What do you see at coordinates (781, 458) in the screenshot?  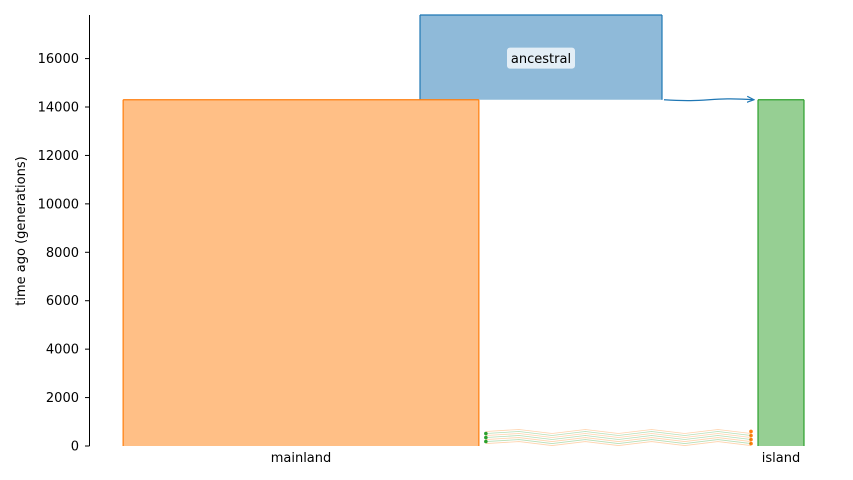 I see `x-tick-label-island: island` at bounding box center [781, 458].